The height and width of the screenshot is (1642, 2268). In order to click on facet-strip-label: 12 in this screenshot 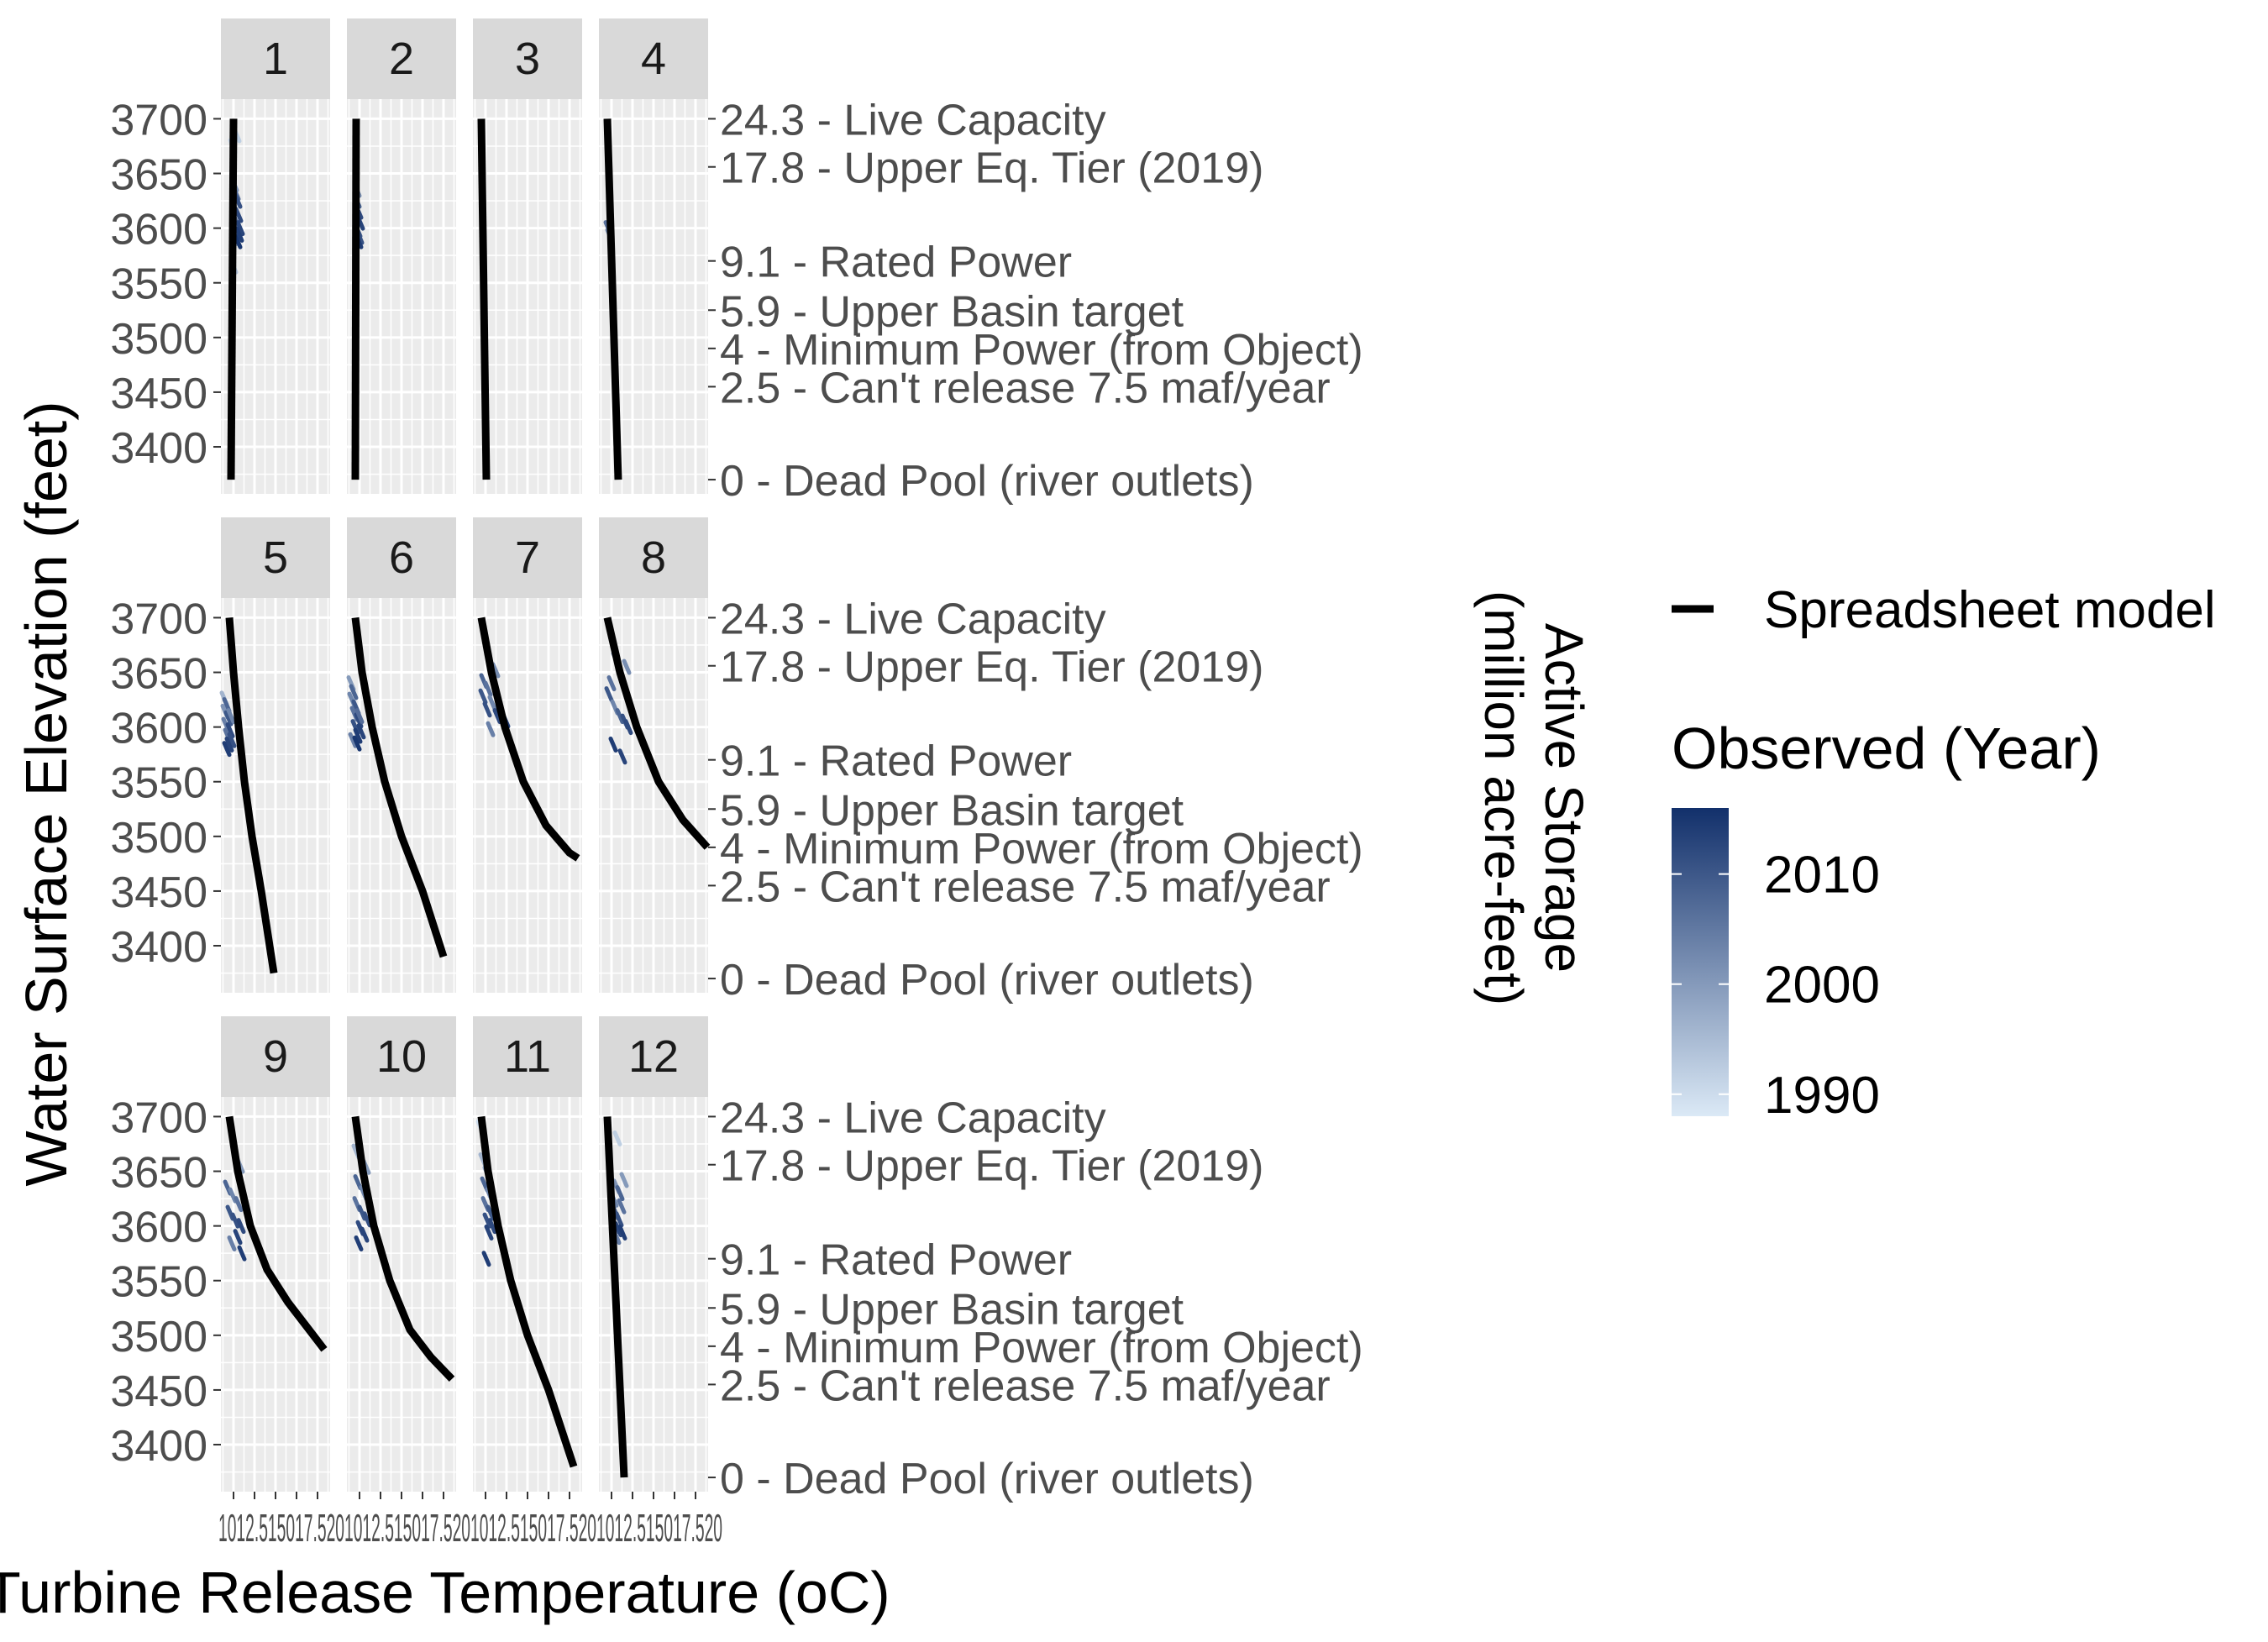, I will do `click(653, 1056)`.